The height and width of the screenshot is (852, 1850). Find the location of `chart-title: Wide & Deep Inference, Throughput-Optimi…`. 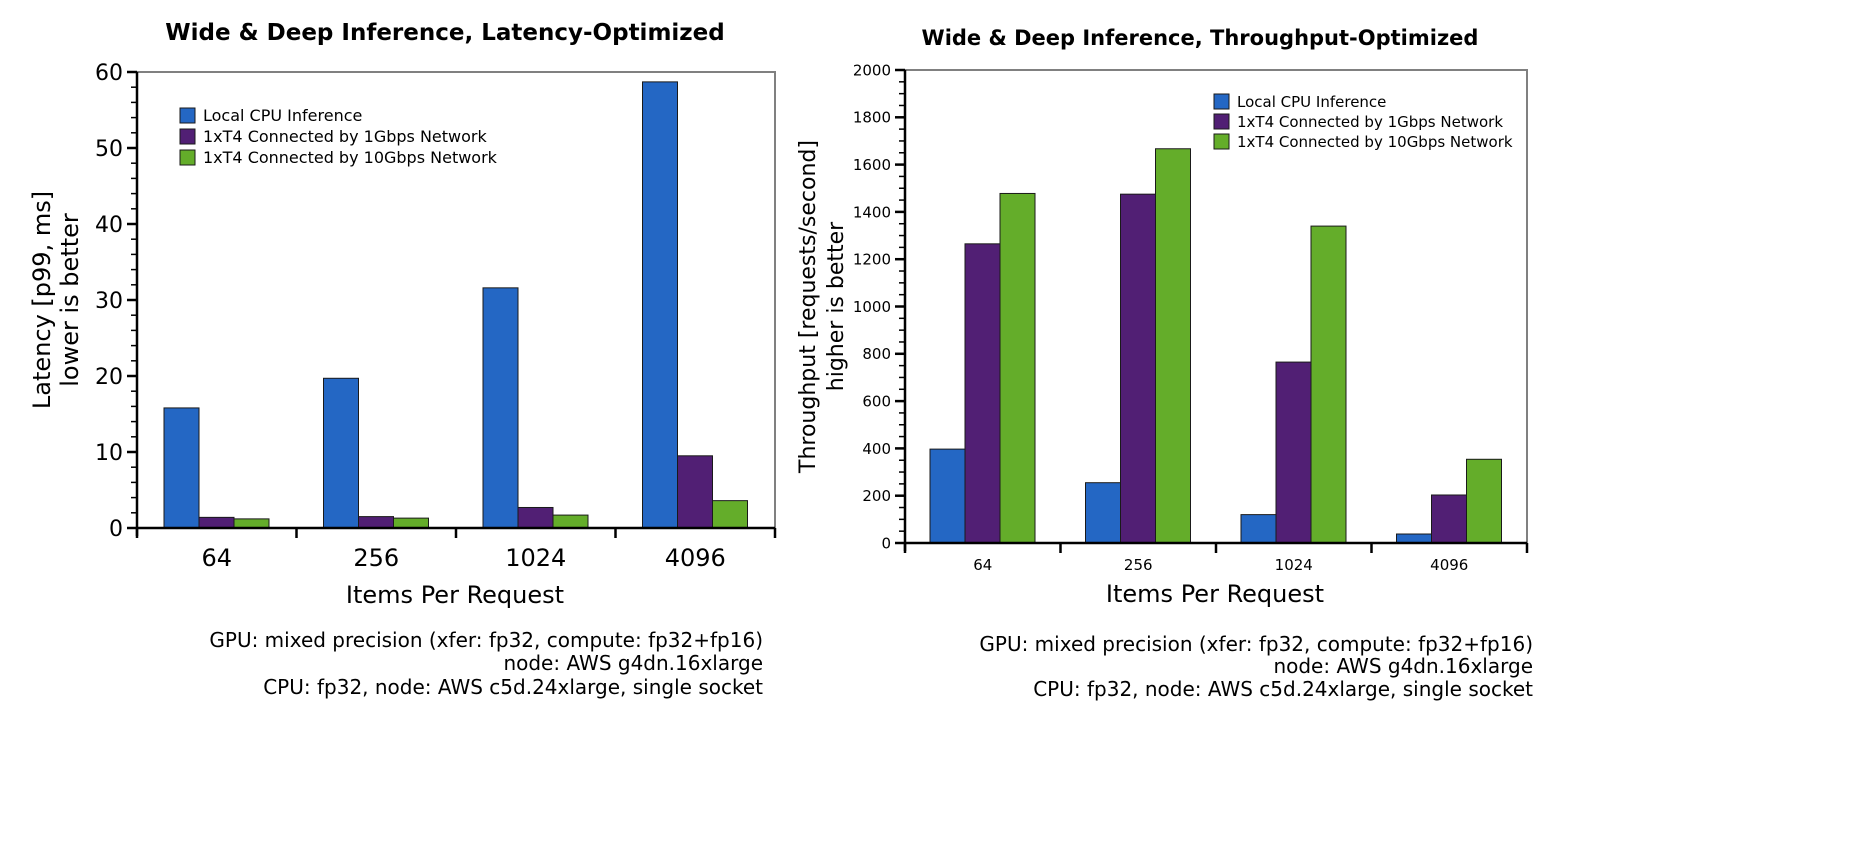

chart-title: Wide & Deep Inference, Throughput-Optimi… is located at coordinates (1200, 38).